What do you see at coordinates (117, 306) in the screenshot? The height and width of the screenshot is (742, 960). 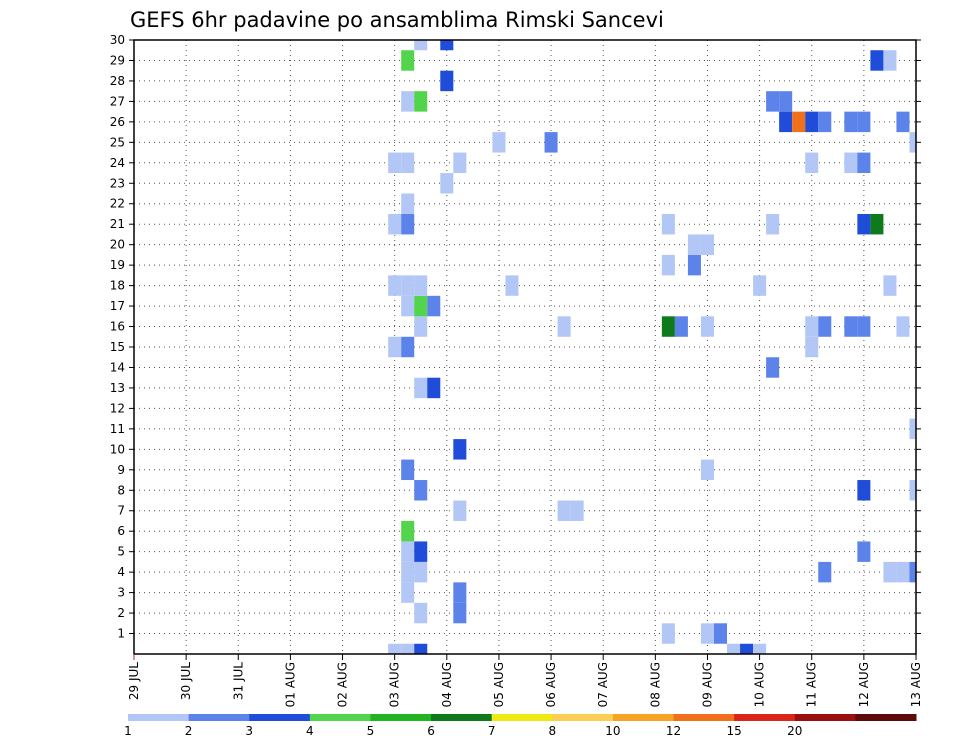 I see `y-tick-label: 17` at bounding box center [117, 306].